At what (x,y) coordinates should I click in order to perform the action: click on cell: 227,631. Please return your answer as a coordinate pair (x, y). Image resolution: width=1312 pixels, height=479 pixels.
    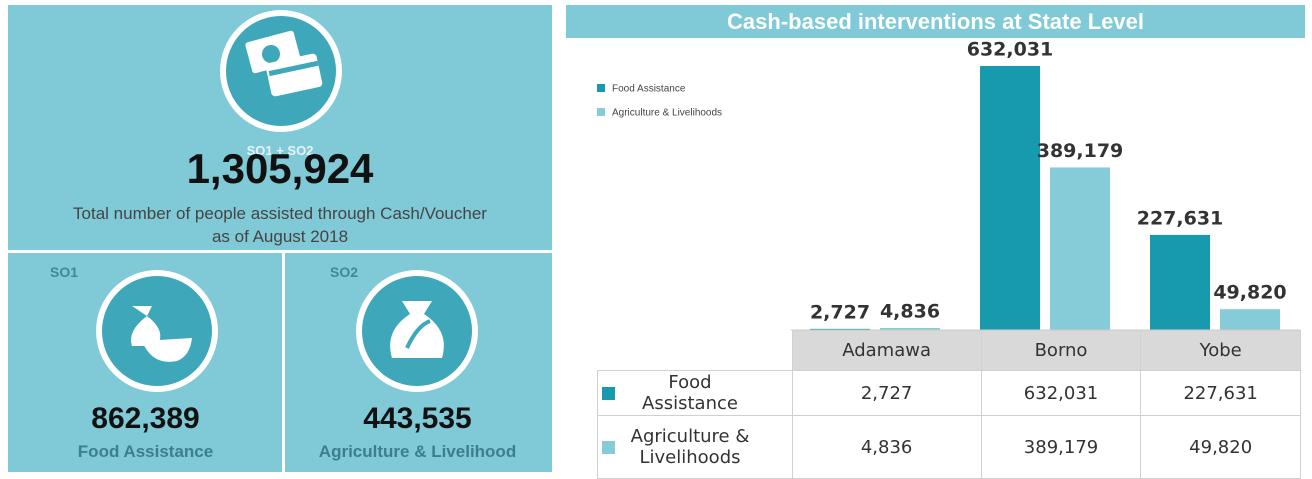
    Looking at the image, I should click on (1220, 393).